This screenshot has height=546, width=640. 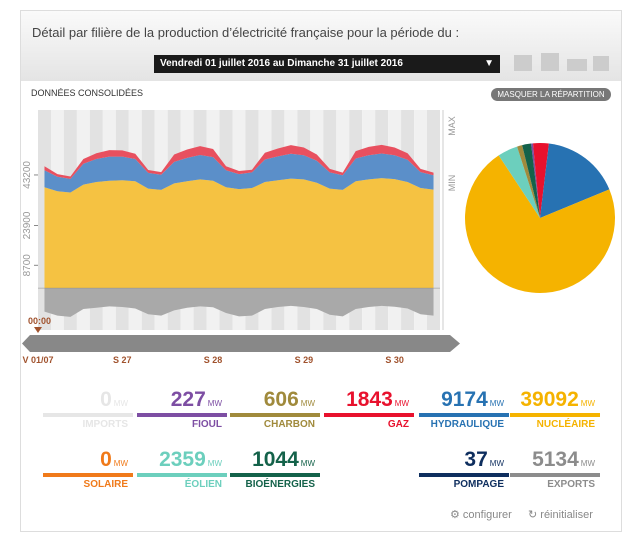 What do you see at coordinates (398, 424) in the screenshot?
I see `tile-name: GAZ` at bounding box center [398, 424].